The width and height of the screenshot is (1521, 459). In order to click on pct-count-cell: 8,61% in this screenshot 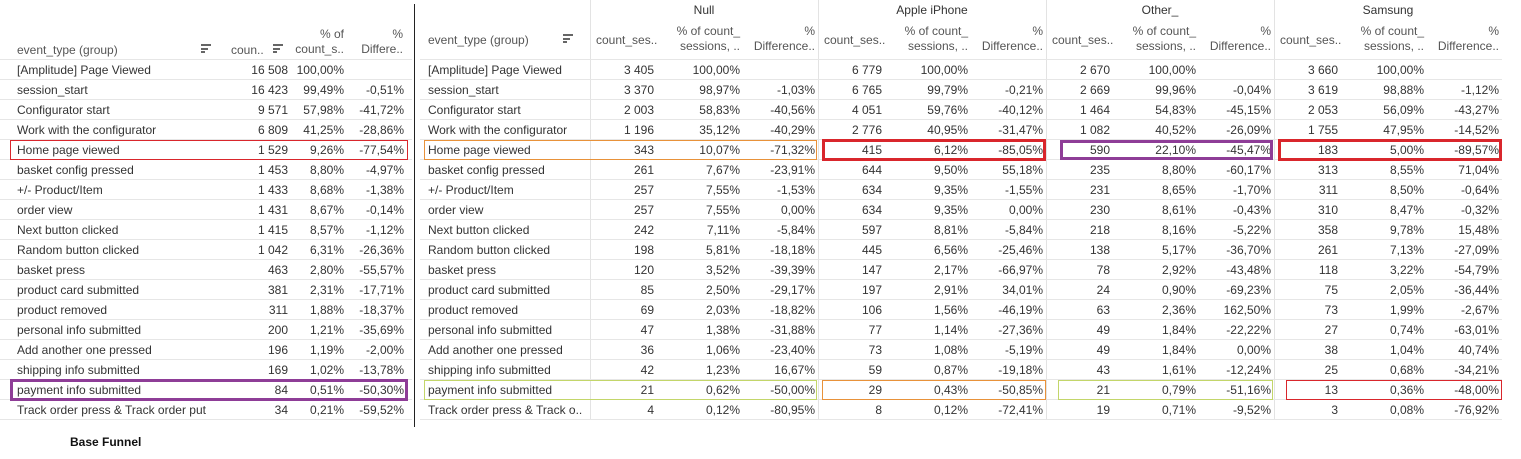, I will do `click(1178, 210)`.